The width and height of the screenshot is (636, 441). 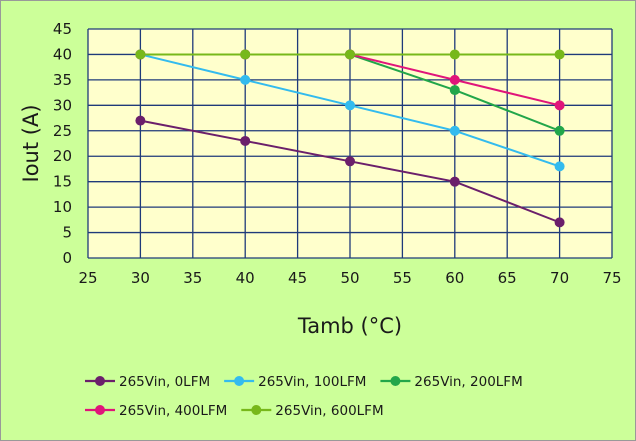 What do you see at coordinates (329, 411) in the screenshot?
I see `legend-label: 265Vin, 600LFM` at bounding box center [329, 411].